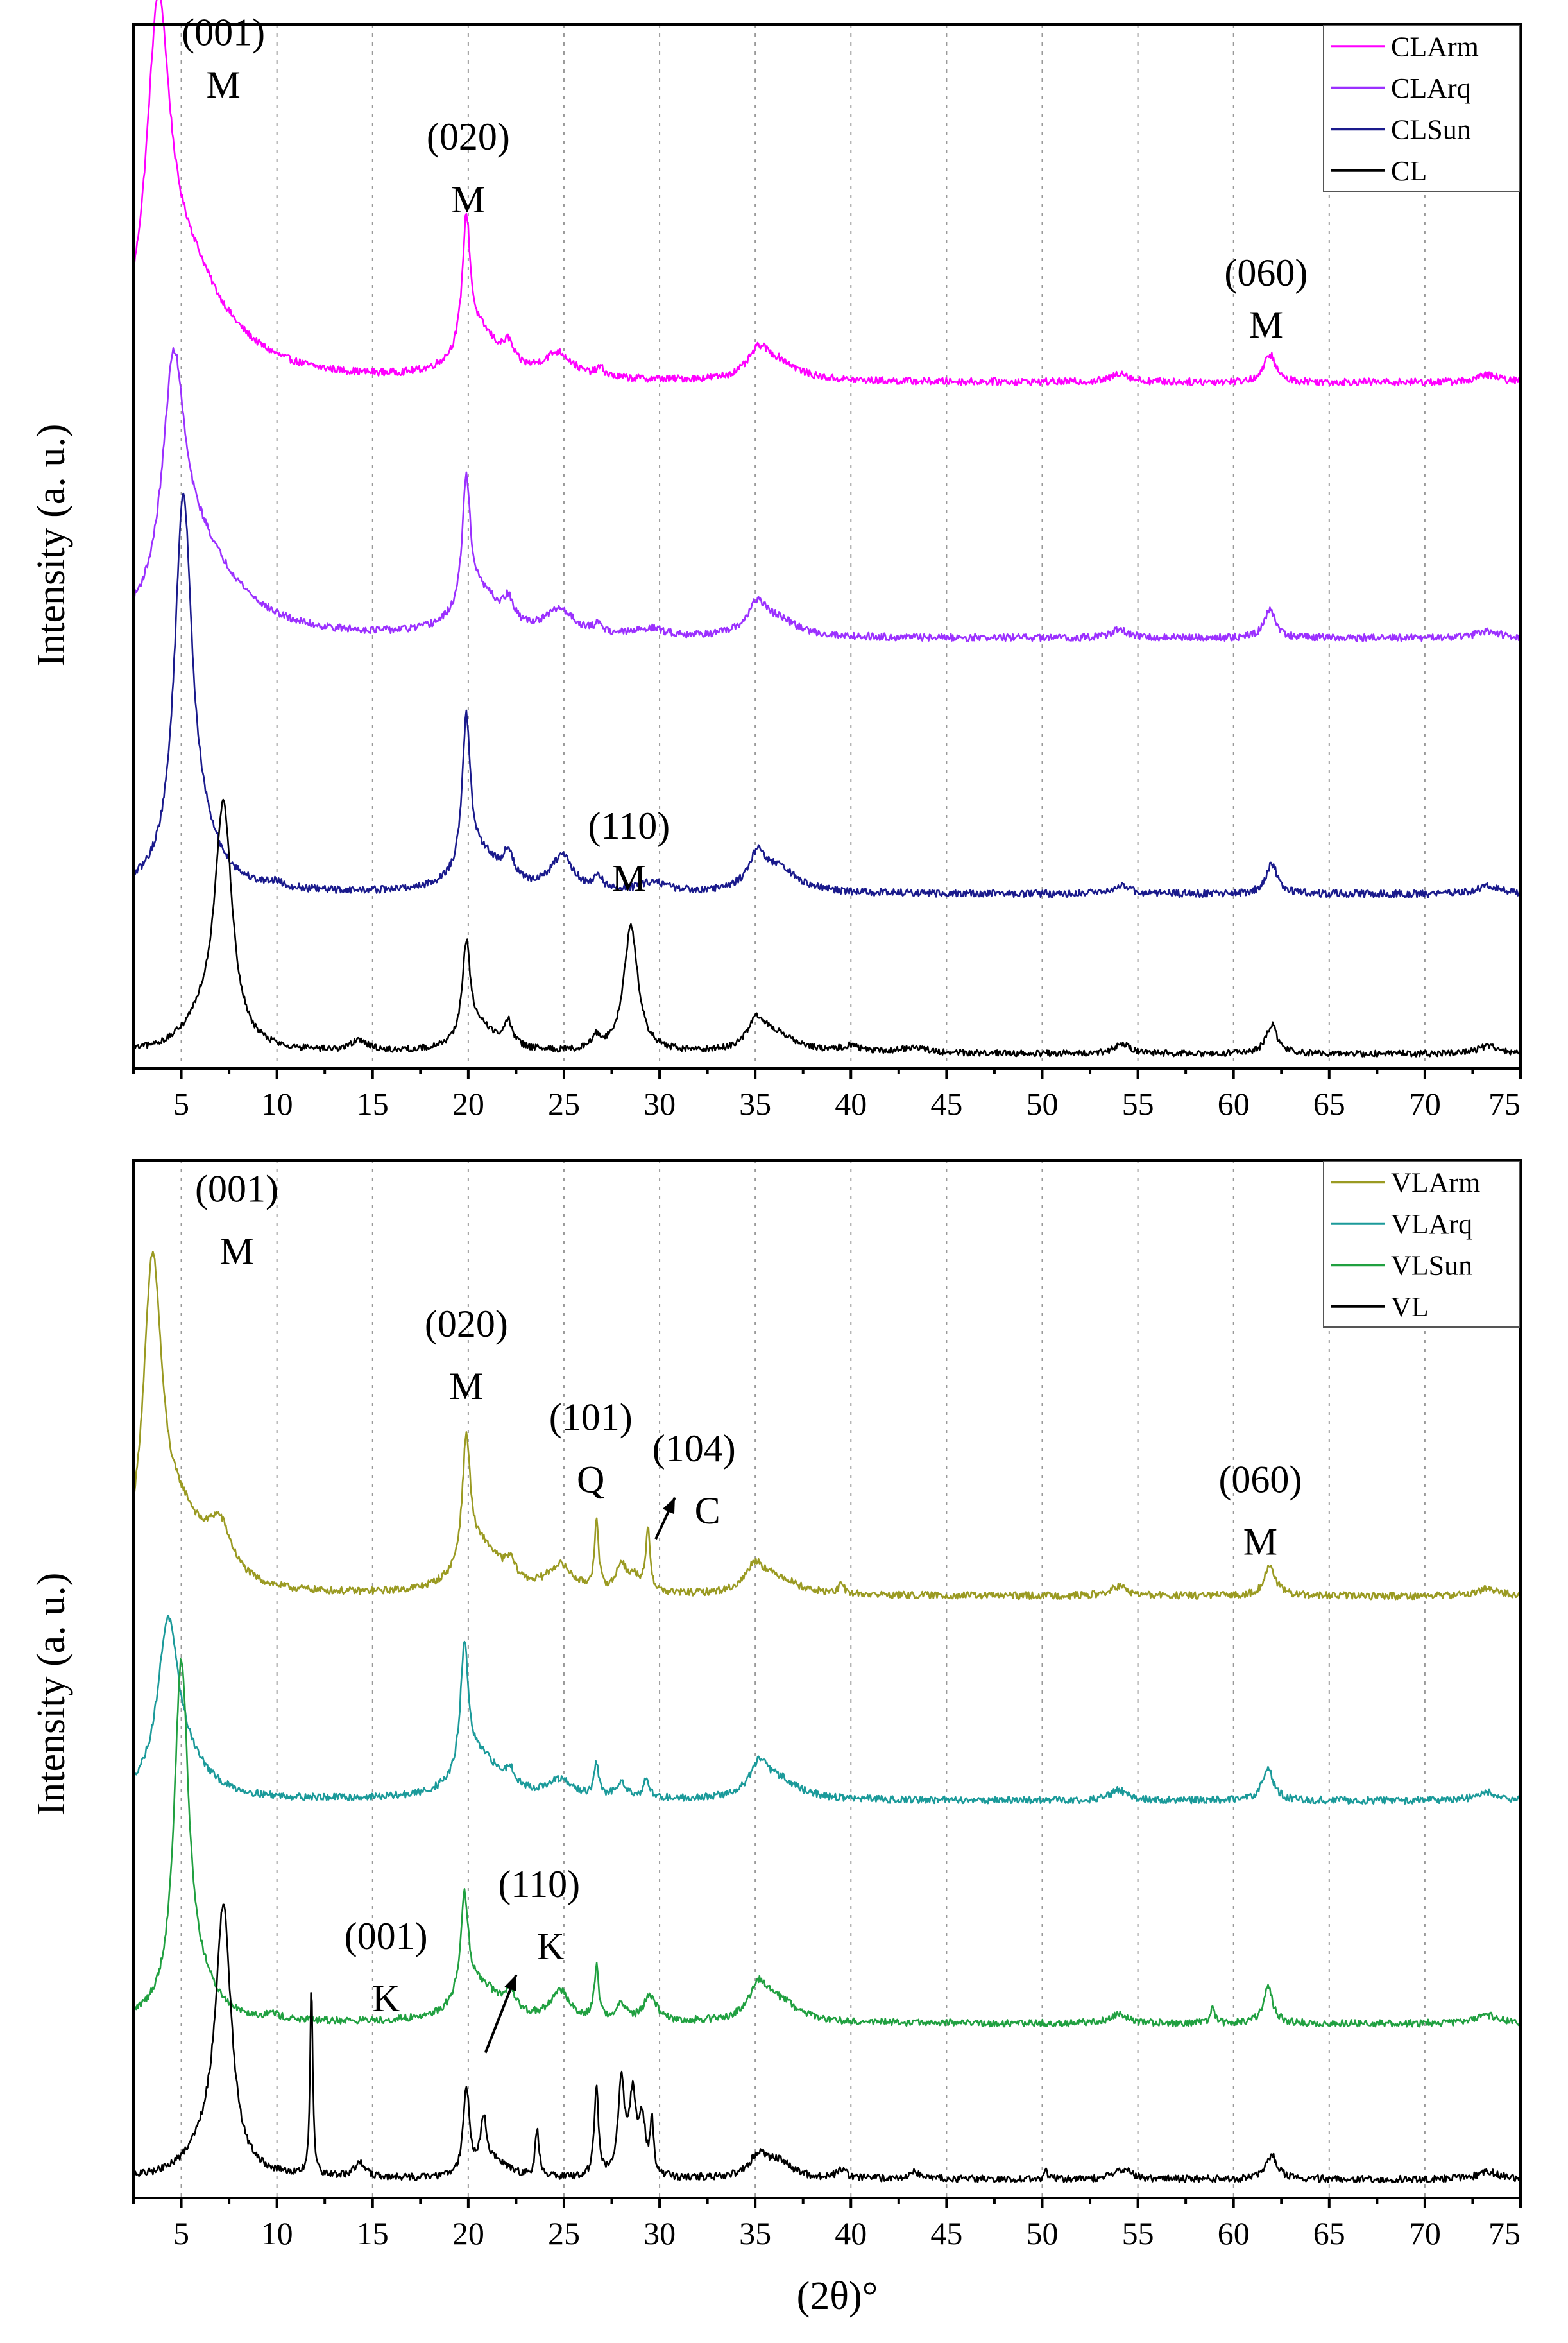 This screenshot has width=1568, height=2343. What do you see at coordinates (1431, 1224) in the screenshot?
I see `legend-label-vlarq: VLArq` at bounding box center [1431, 1224].